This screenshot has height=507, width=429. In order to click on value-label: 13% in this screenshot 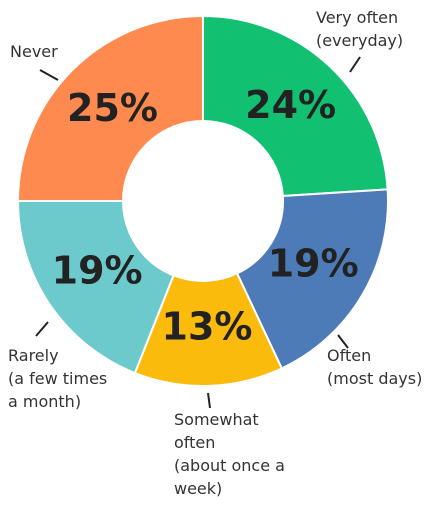, I will do `click(207, 326)`.